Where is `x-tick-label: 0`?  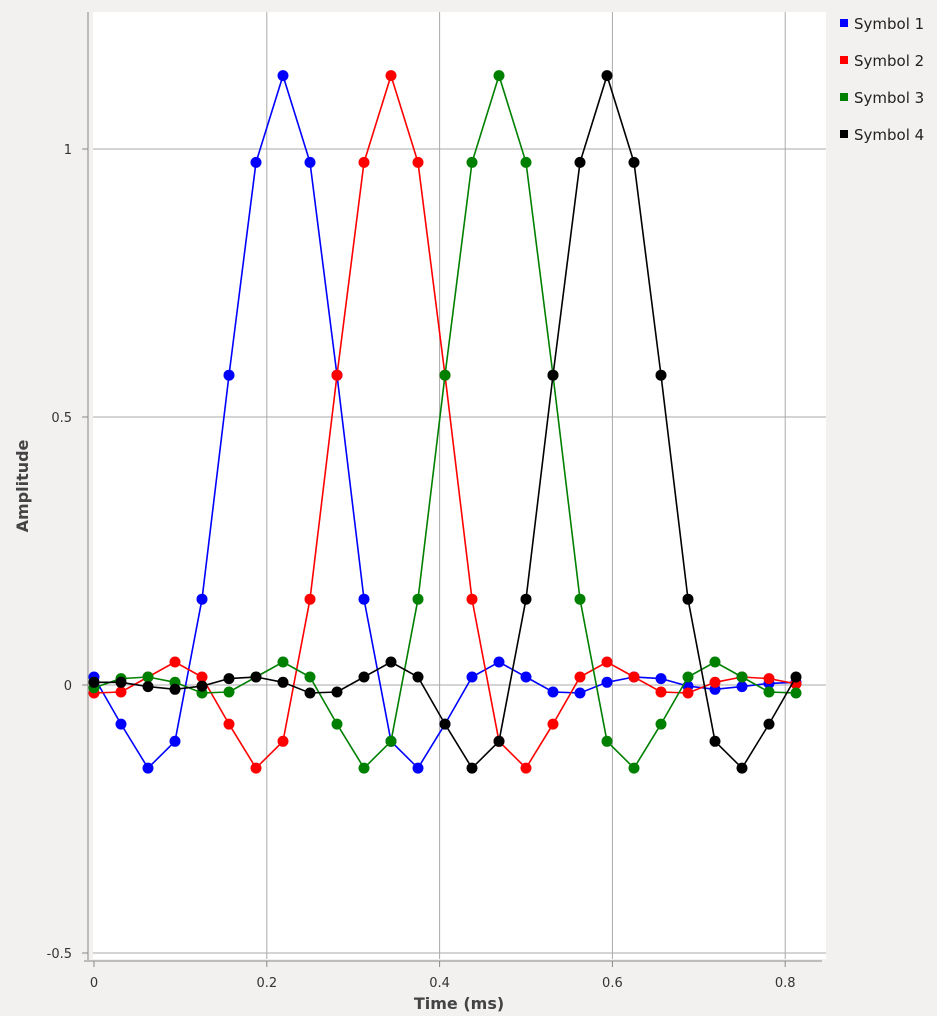
x-tick-label: 0 is located at coordinates (94, 983).